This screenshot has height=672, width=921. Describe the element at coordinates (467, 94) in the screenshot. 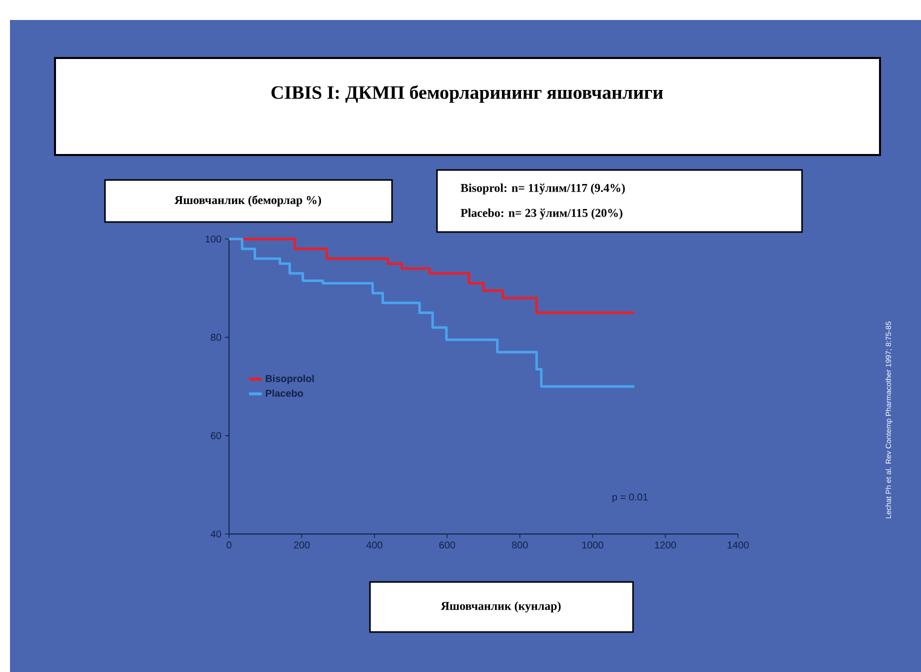

I see `chart-title: CIBIS I: ДКМП беморларининг яшовчанлиги` at that location.